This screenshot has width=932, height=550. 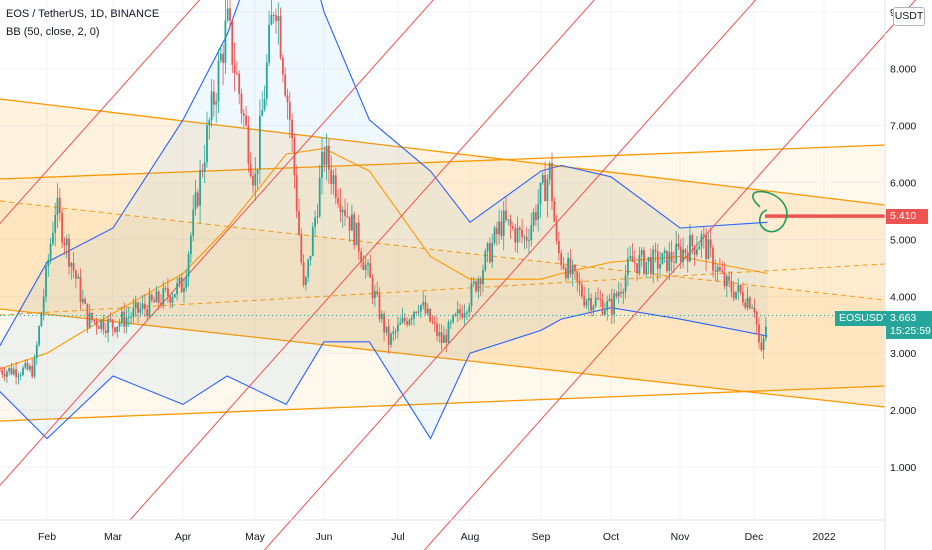 What do you see at coordinates (183, 537) in the screenshot?
I see `time-tick-label: Apr` at bounding box center [183, 537].